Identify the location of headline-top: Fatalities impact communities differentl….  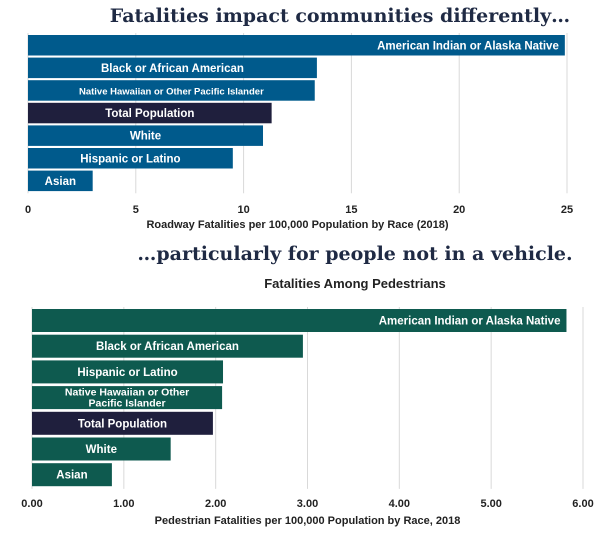
(340, 16).